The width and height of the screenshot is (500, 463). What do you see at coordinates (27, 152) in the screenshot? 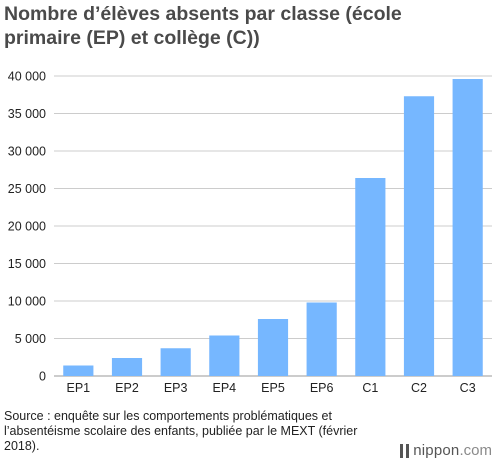
I see `y-tick-label: 30 000` at bounding box center [27, 152].